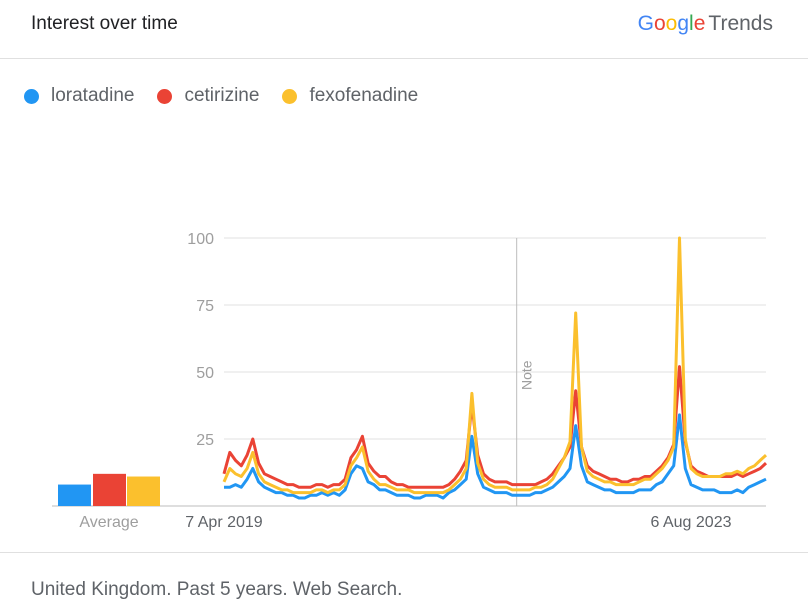 The height and width of the screenshot is (605, 808). Describe the element at coordinates (683, 23) in the screenshot. I see `logo-letter: g` at that location.